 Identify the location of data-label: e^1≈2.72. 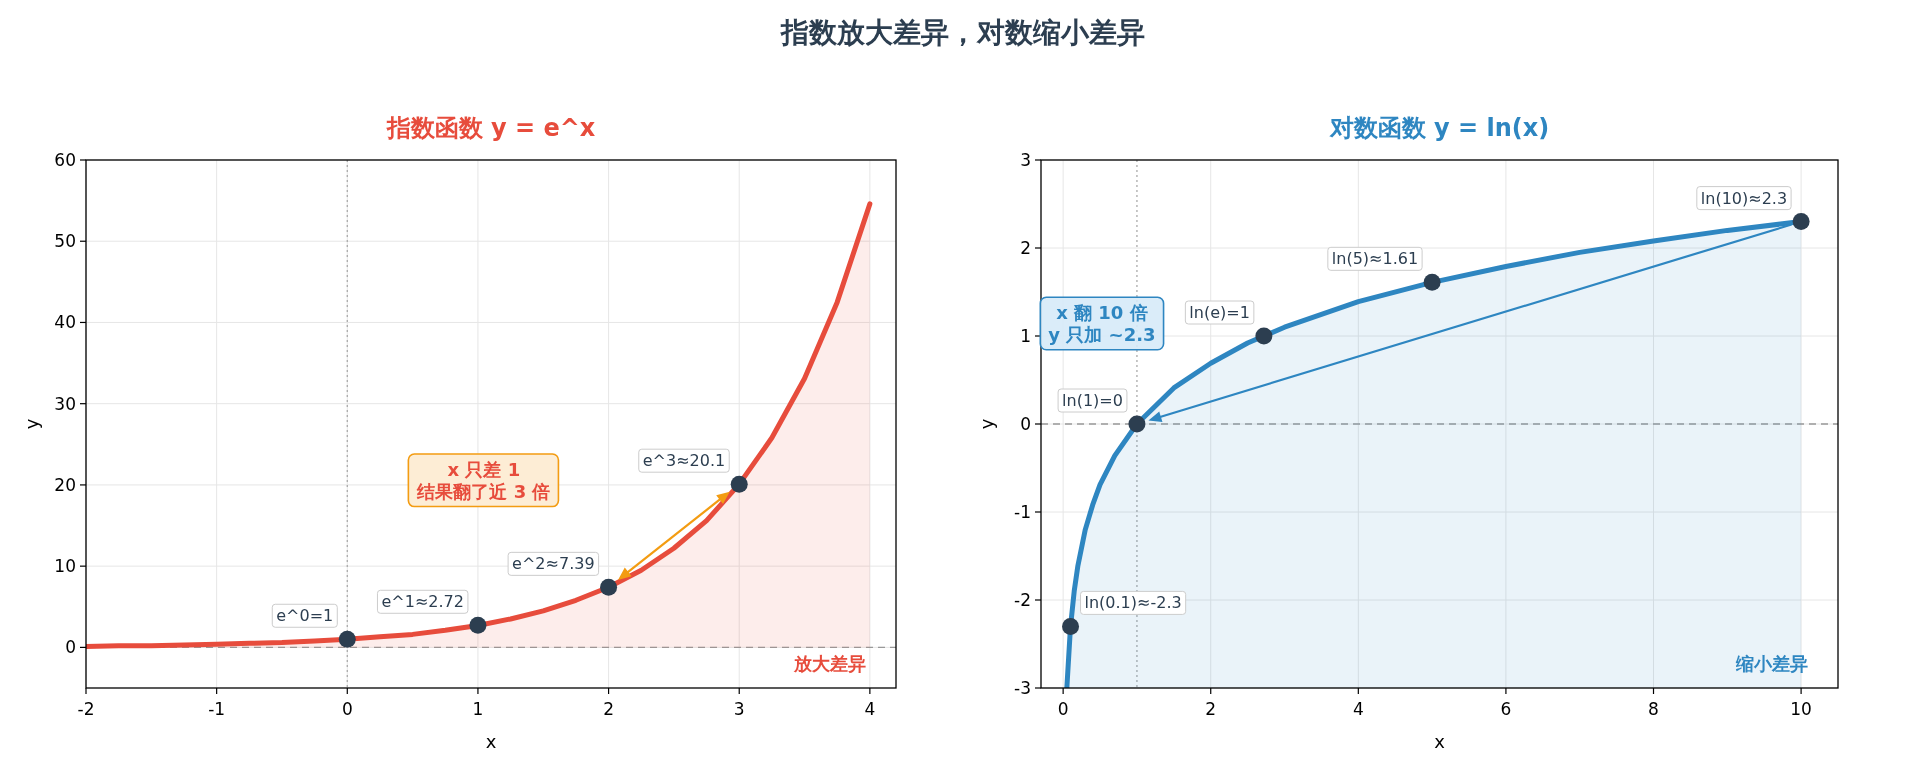
(422, 602).